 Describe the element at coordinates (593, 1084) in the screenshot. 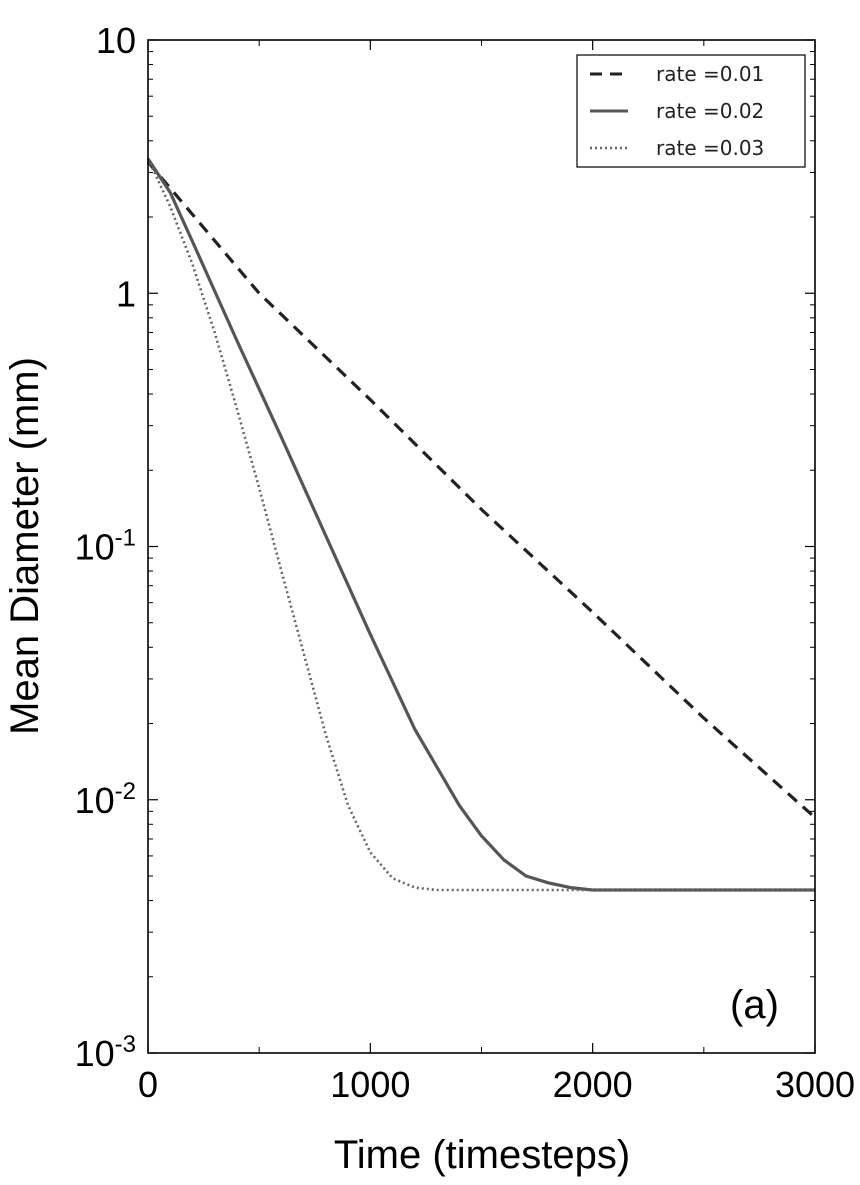

I see `x-tick-label: 2000` at that location.